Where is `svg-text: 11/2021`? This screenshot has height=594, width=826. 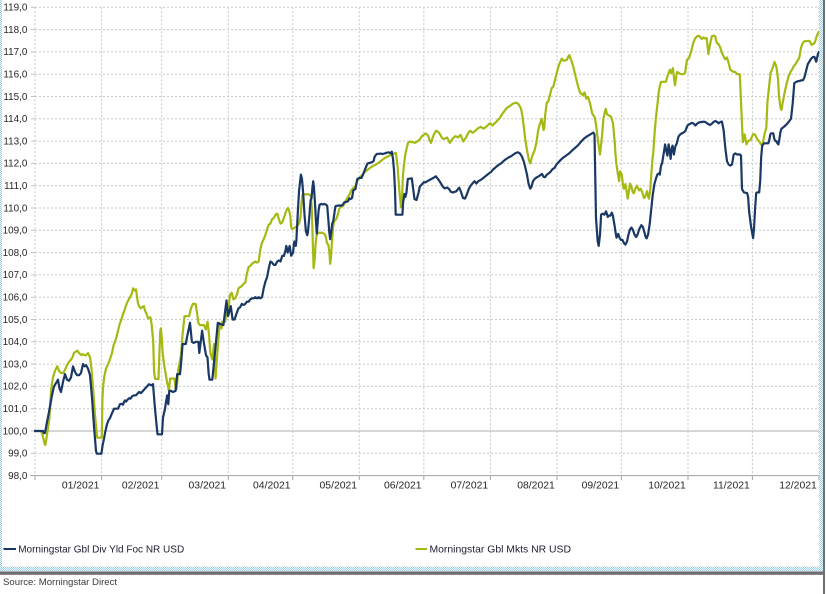 svg-text: 11/2021 is located at coordinates (731, 486).